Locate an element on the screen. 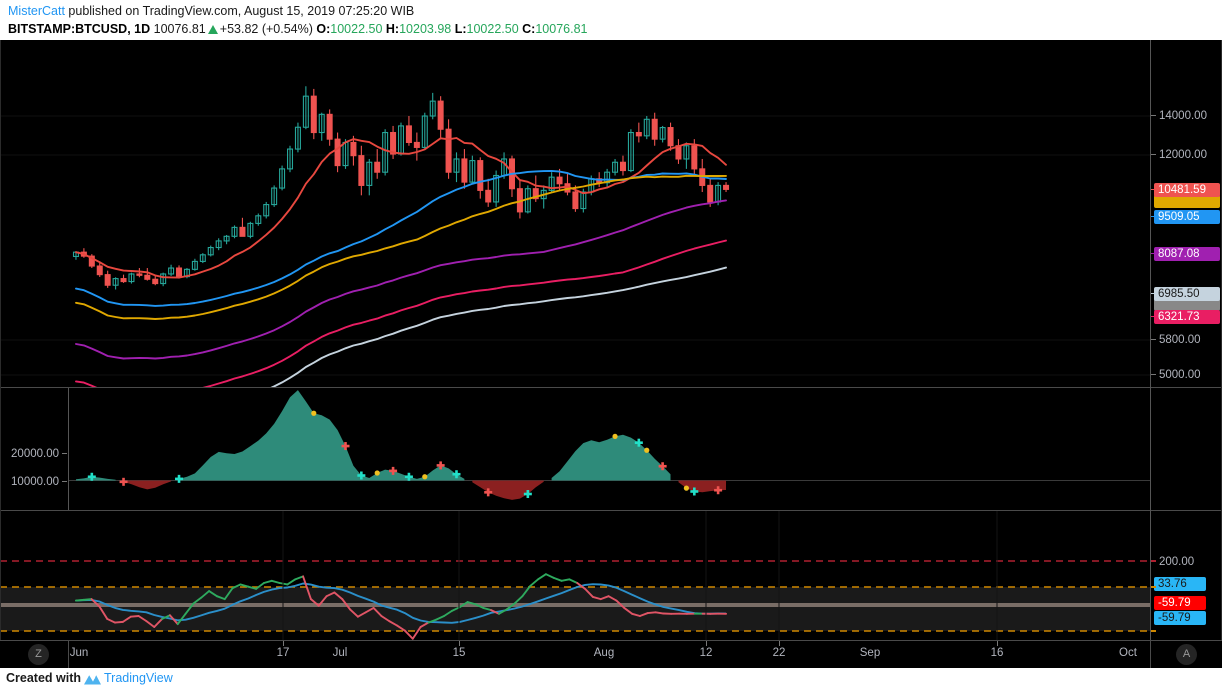 The width and height of the screenshot is (1222, 691). axis-divider-right is located at coordinates (1150, 655).